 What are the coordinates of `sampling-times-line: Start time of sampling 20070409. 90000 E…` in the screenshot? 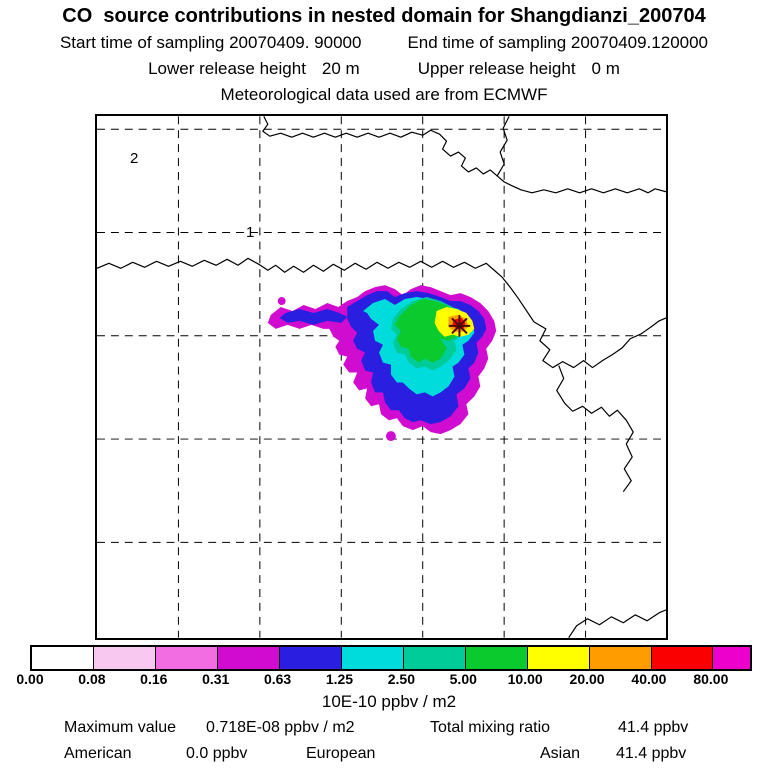 It's located at (384, 43).